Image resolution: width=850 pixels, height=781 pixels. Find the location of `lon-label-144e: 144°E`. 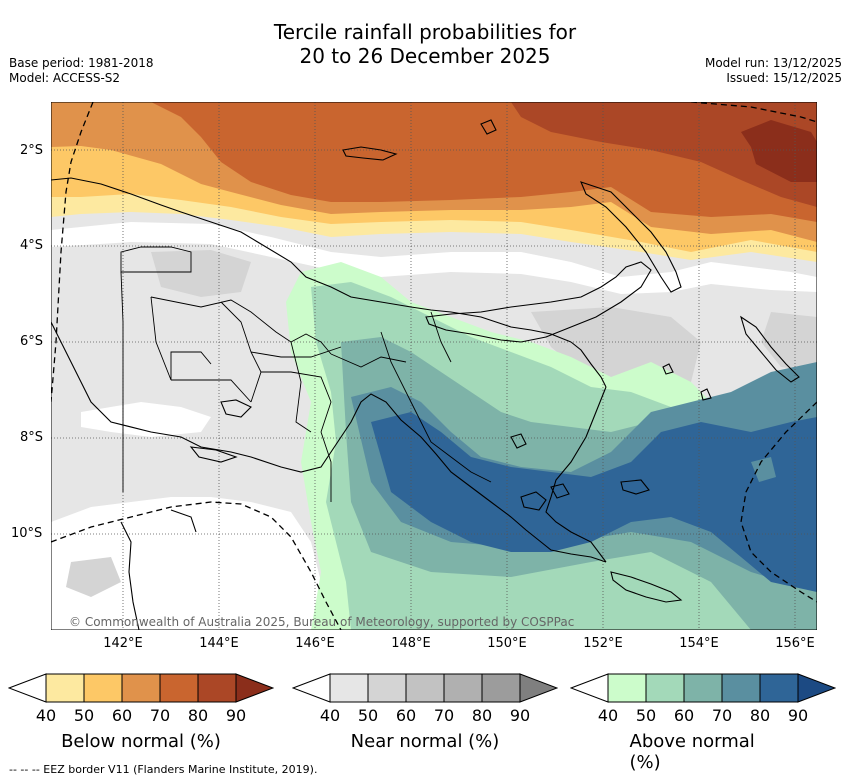

lon-label-144e: 144°E is located at coordinates (219, 643).